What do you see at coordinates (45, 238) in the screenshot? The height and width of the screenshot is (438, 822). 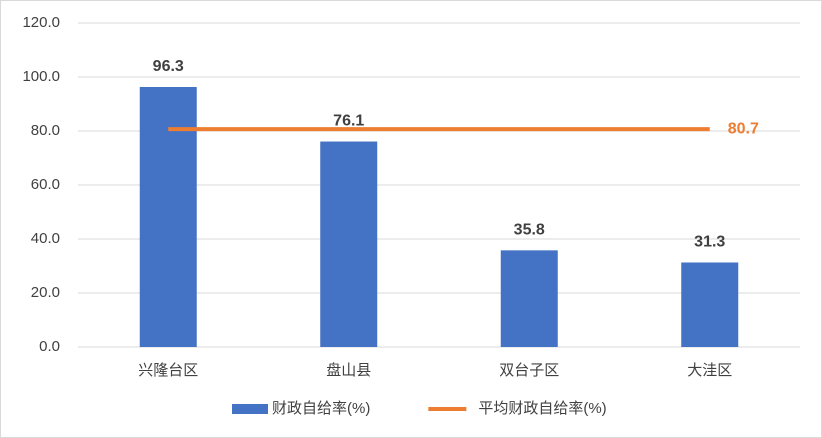 I see `y-tick-label: 40.0` at bounding box center [45, 238].